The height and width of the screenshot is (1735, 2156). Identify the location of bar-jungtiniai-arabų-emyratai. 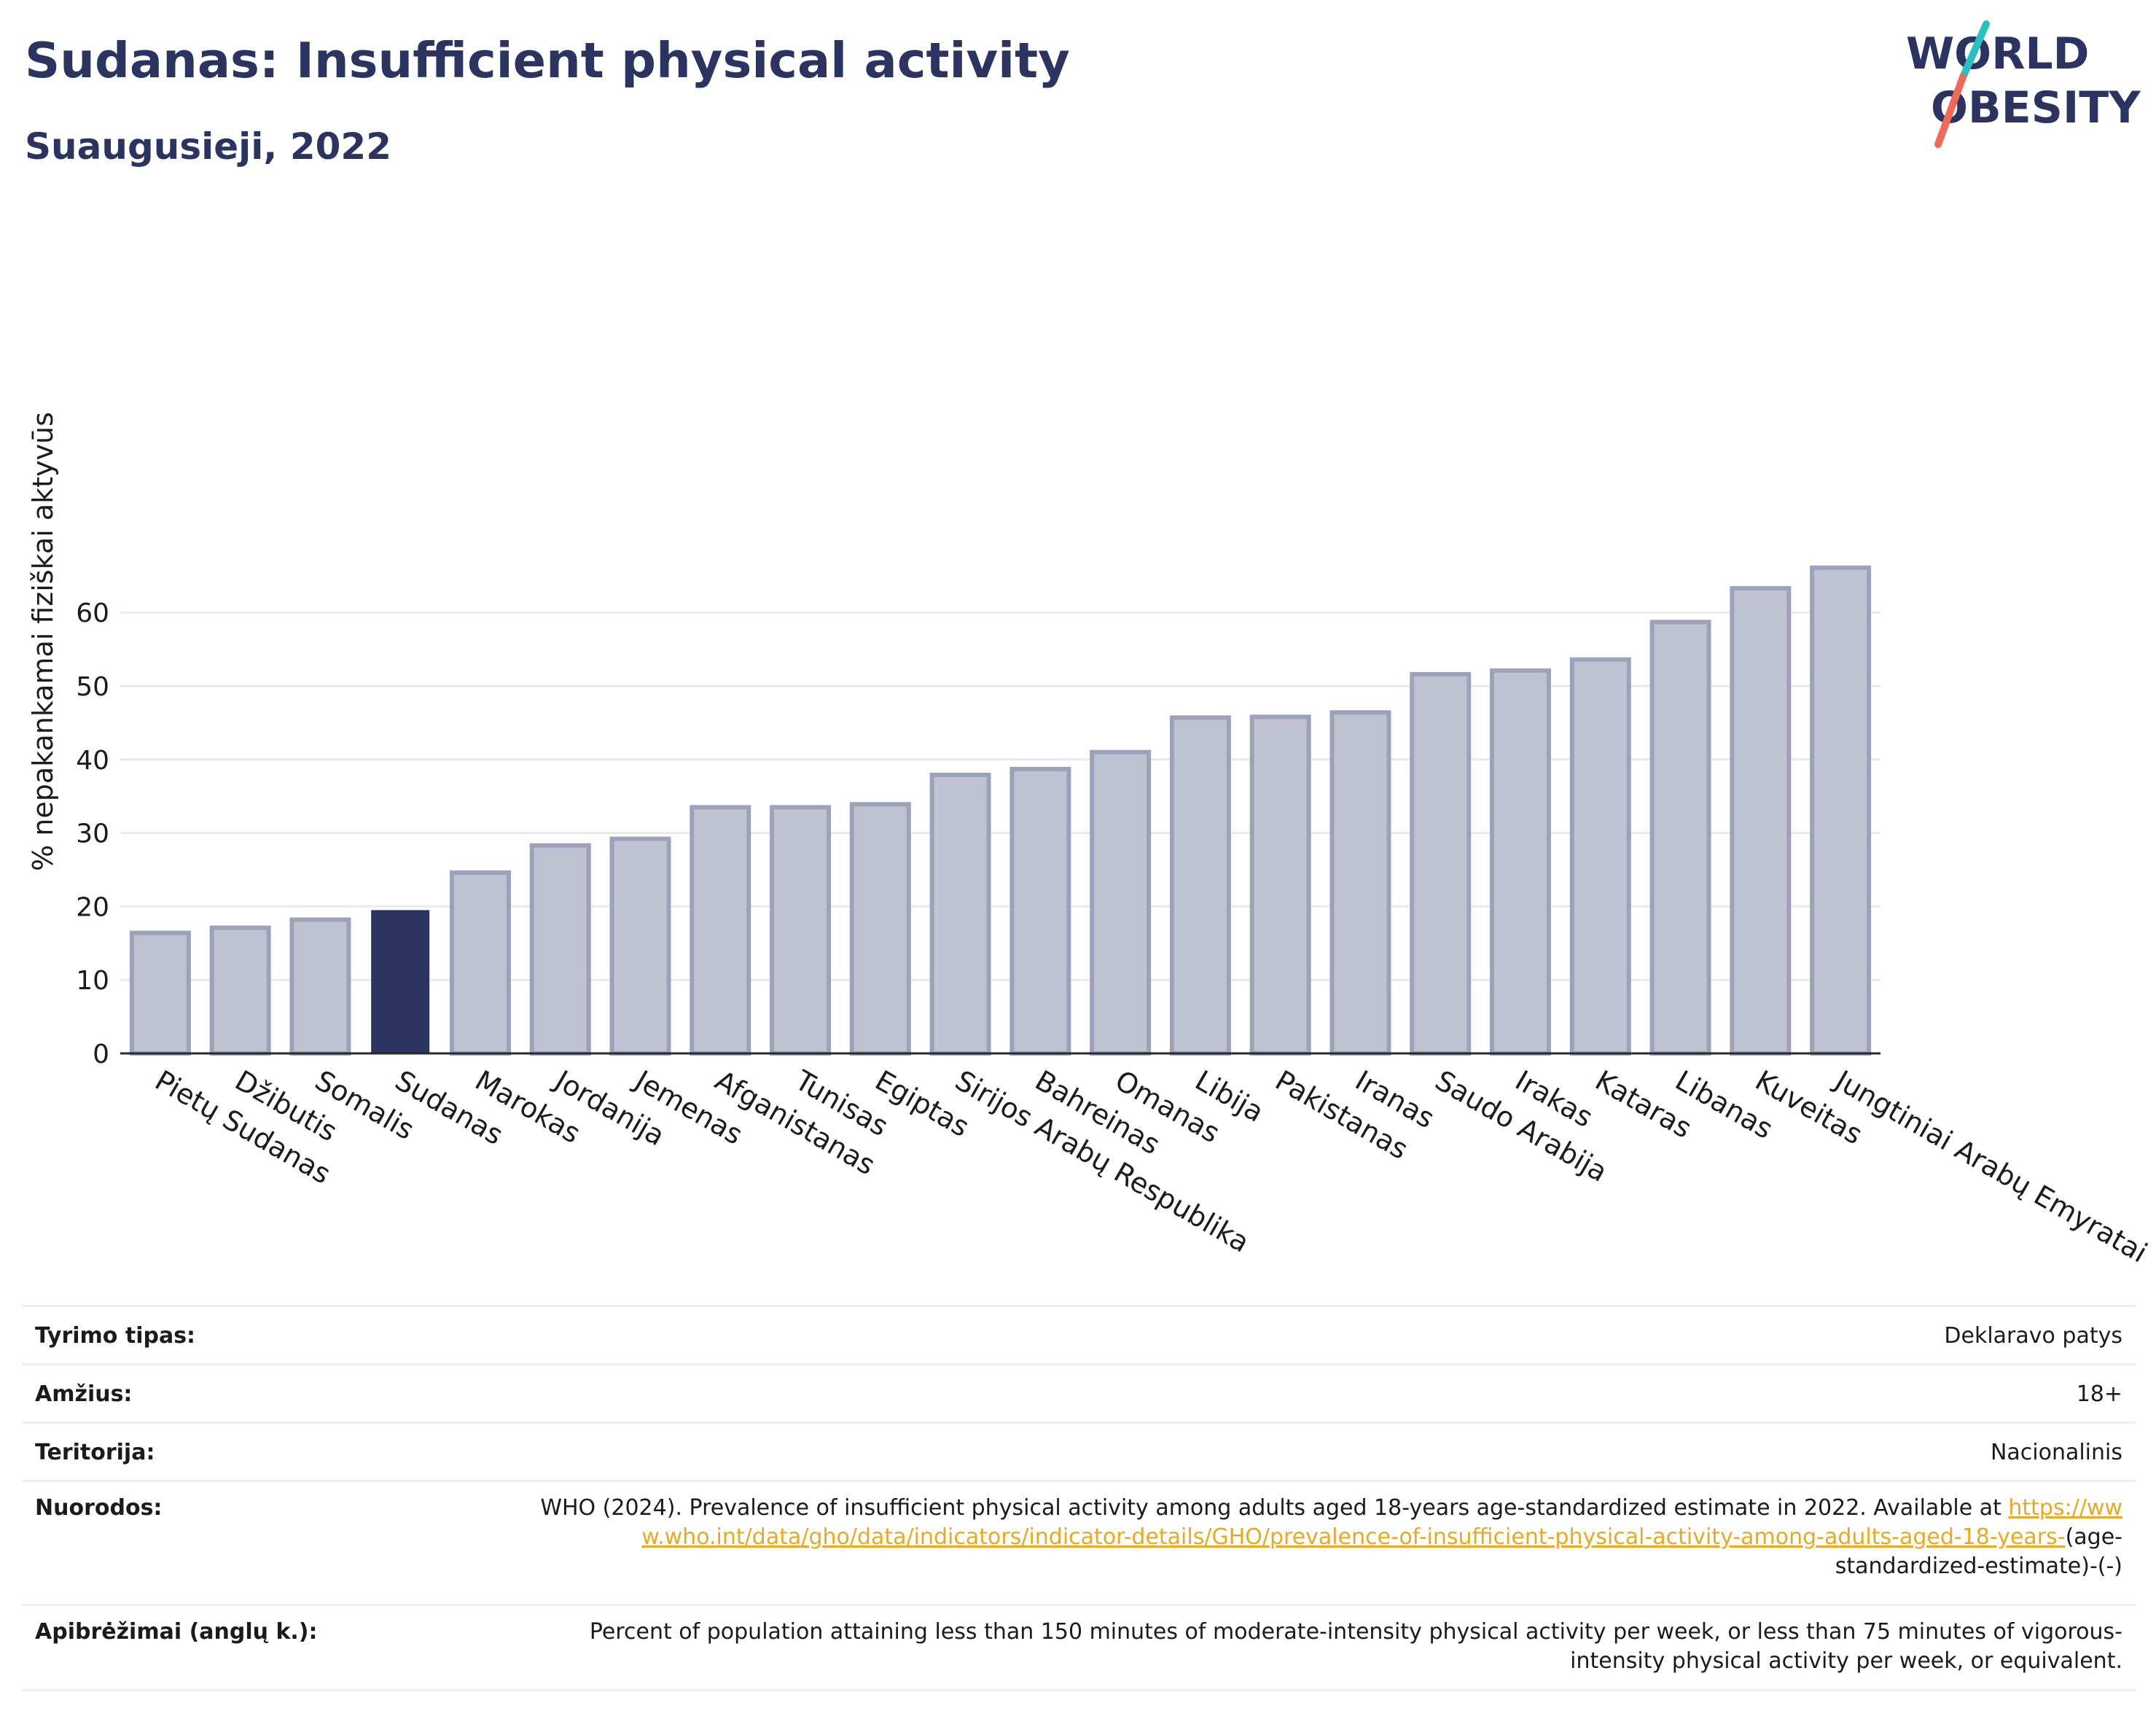
(1841, 810).